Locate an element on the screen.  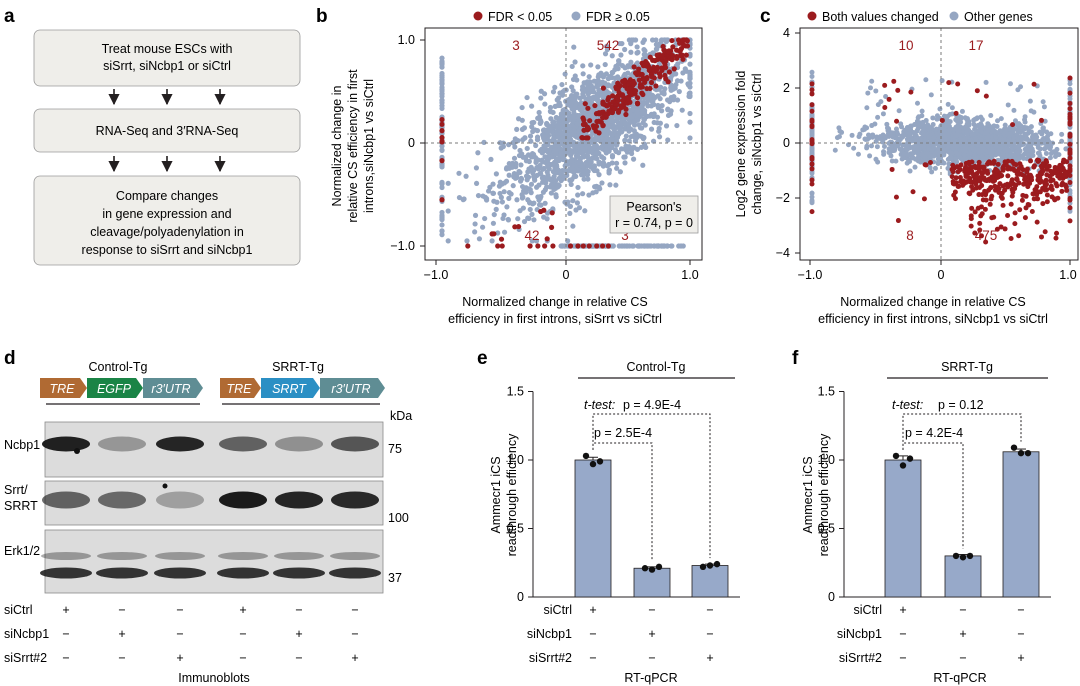
c-ytick-neg4: −4 is located at coordinates (783, 253).